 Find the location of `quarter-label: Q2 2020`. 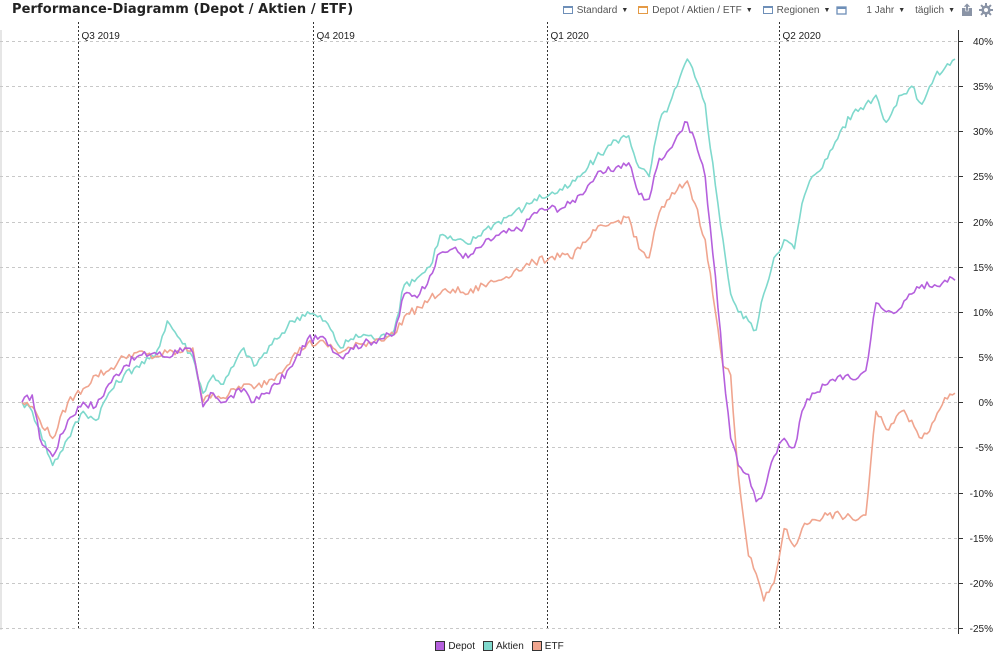

quarter-label: Q2 2020 is located at coordinates (802, 36).